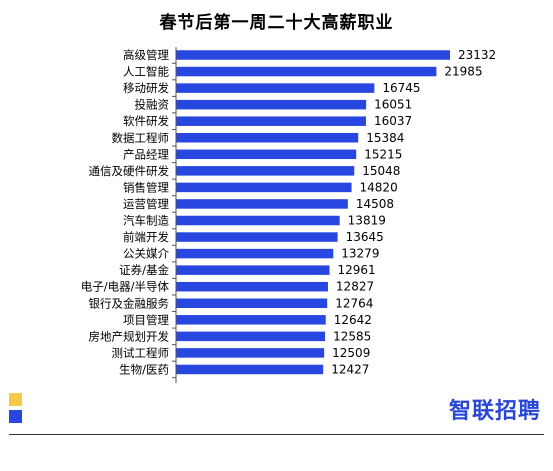  What do you see at coordinates (15, 416) in the screenshot?
I see `decor-square-blue` at bounding box center [15, 416].